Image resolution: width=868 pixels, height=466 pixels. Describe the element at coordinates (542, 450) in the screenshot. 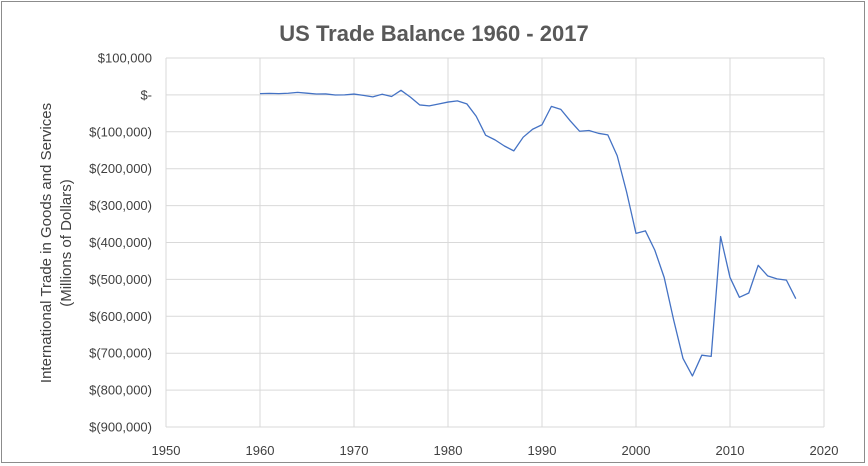

I see `x-tick-label: 1990` at that location.